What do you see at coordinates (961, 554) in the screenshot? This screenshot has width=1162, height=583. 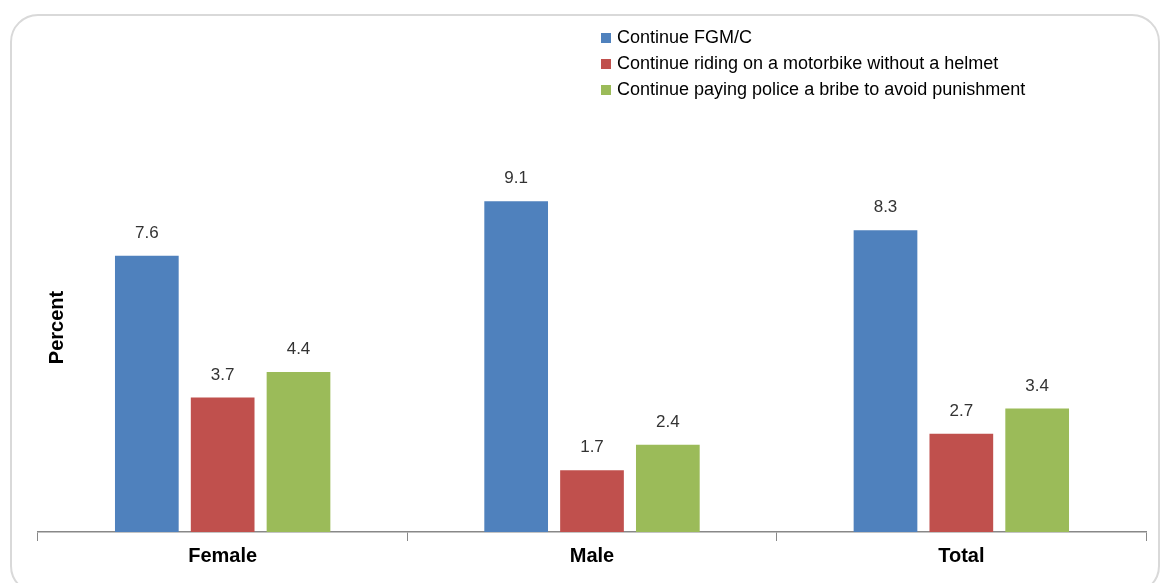 I see `x-tick-label: Total` at bounding box center [961, 554].